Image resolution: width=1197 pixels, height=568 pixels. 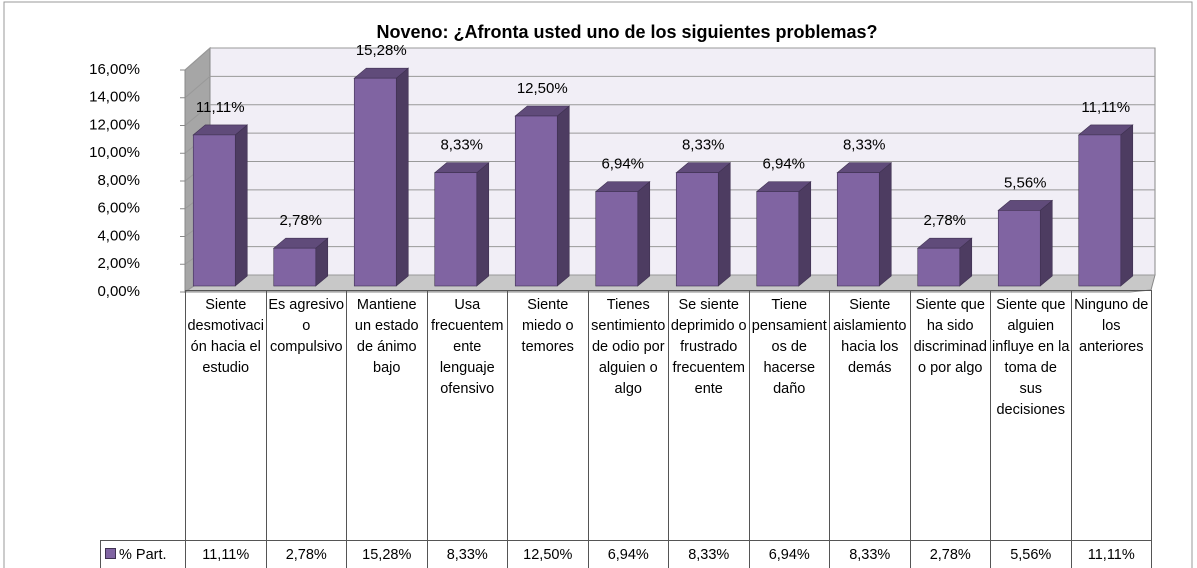 I want to click on y-tick-label: 2,00%, so click(x=118, y=263).